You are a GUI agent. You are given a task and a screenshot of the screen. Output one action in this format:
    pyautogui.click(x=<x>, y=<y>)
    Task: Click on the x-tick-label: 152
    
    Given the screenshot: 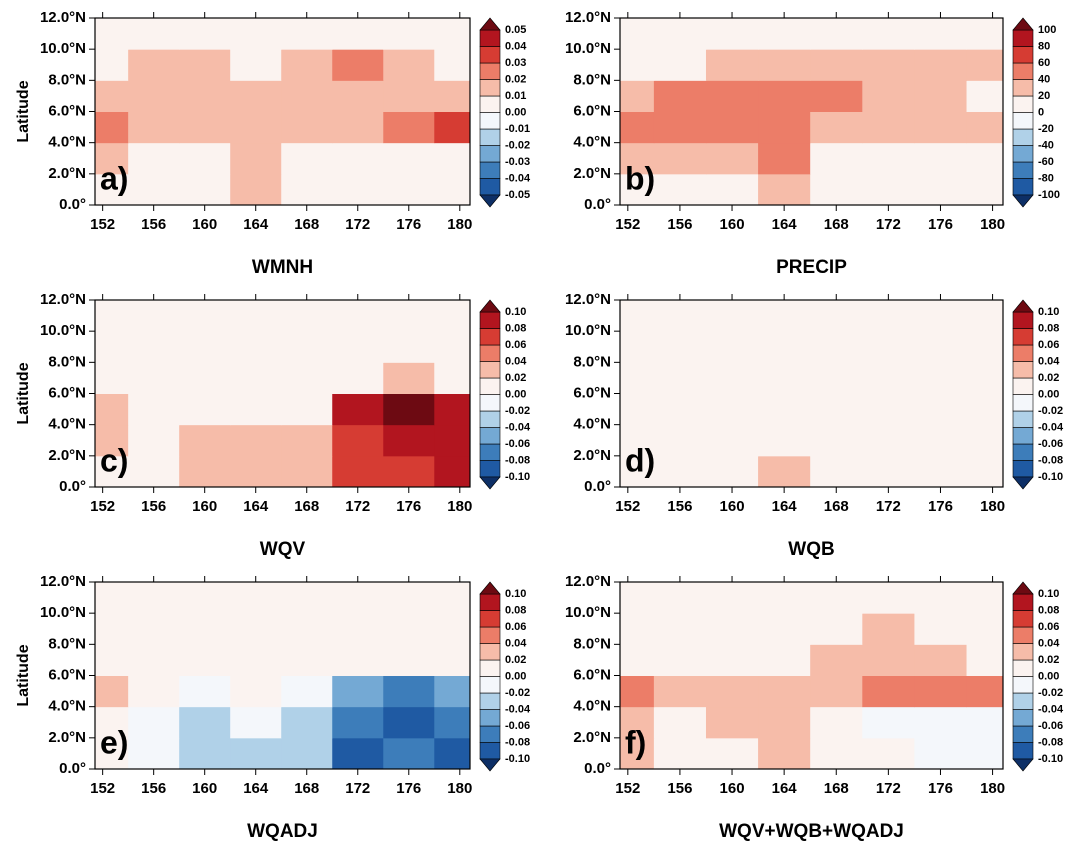 What is the action you would take?
    pyautogui.click(x=102, y=788)
    